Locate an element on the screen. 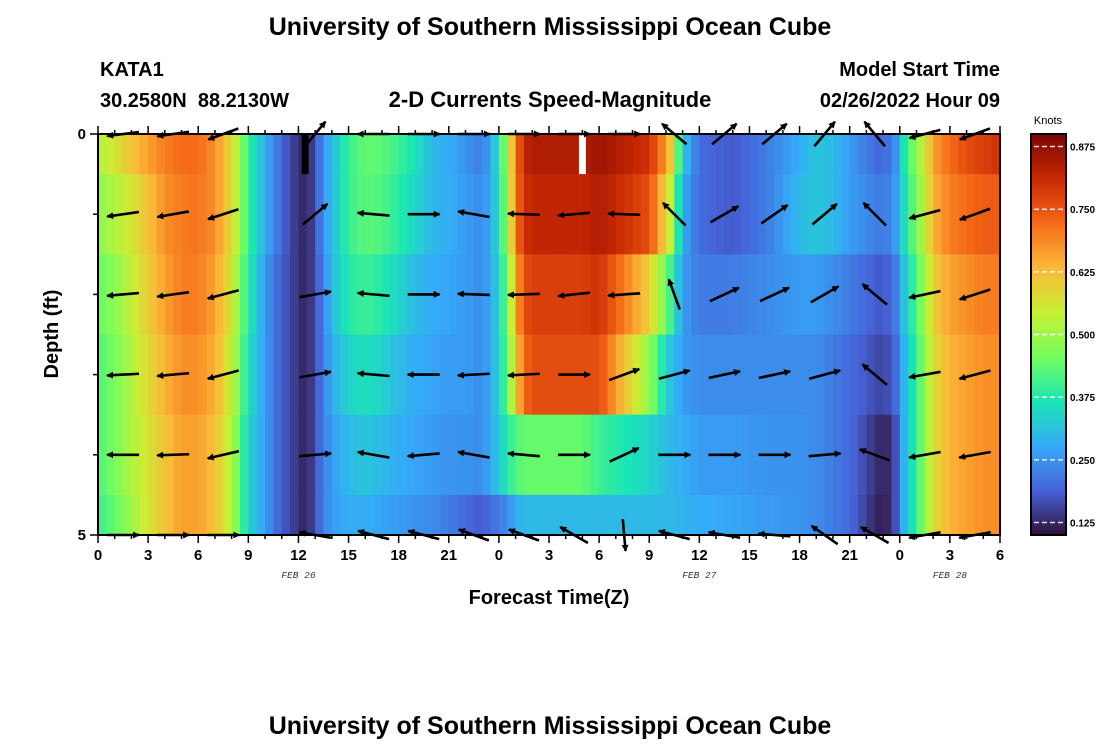 This screenshot has height=750, width=1100. x-tick-label: 3 is located at coordinates (950, 555).